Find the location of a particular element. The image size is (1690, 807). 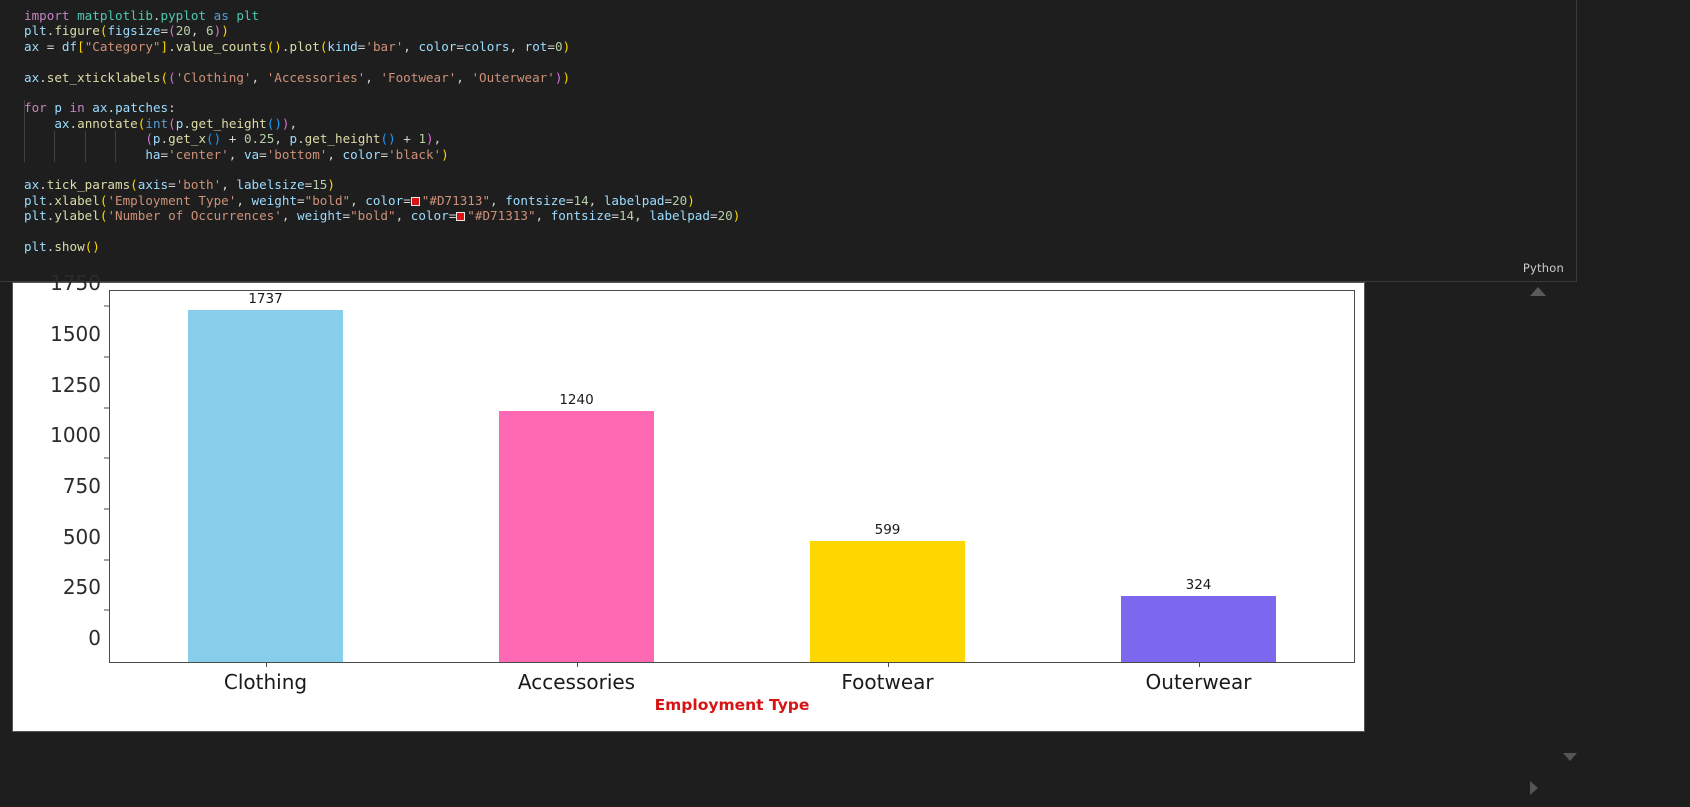

code-token: 20 is located at coordinates (183, 31).